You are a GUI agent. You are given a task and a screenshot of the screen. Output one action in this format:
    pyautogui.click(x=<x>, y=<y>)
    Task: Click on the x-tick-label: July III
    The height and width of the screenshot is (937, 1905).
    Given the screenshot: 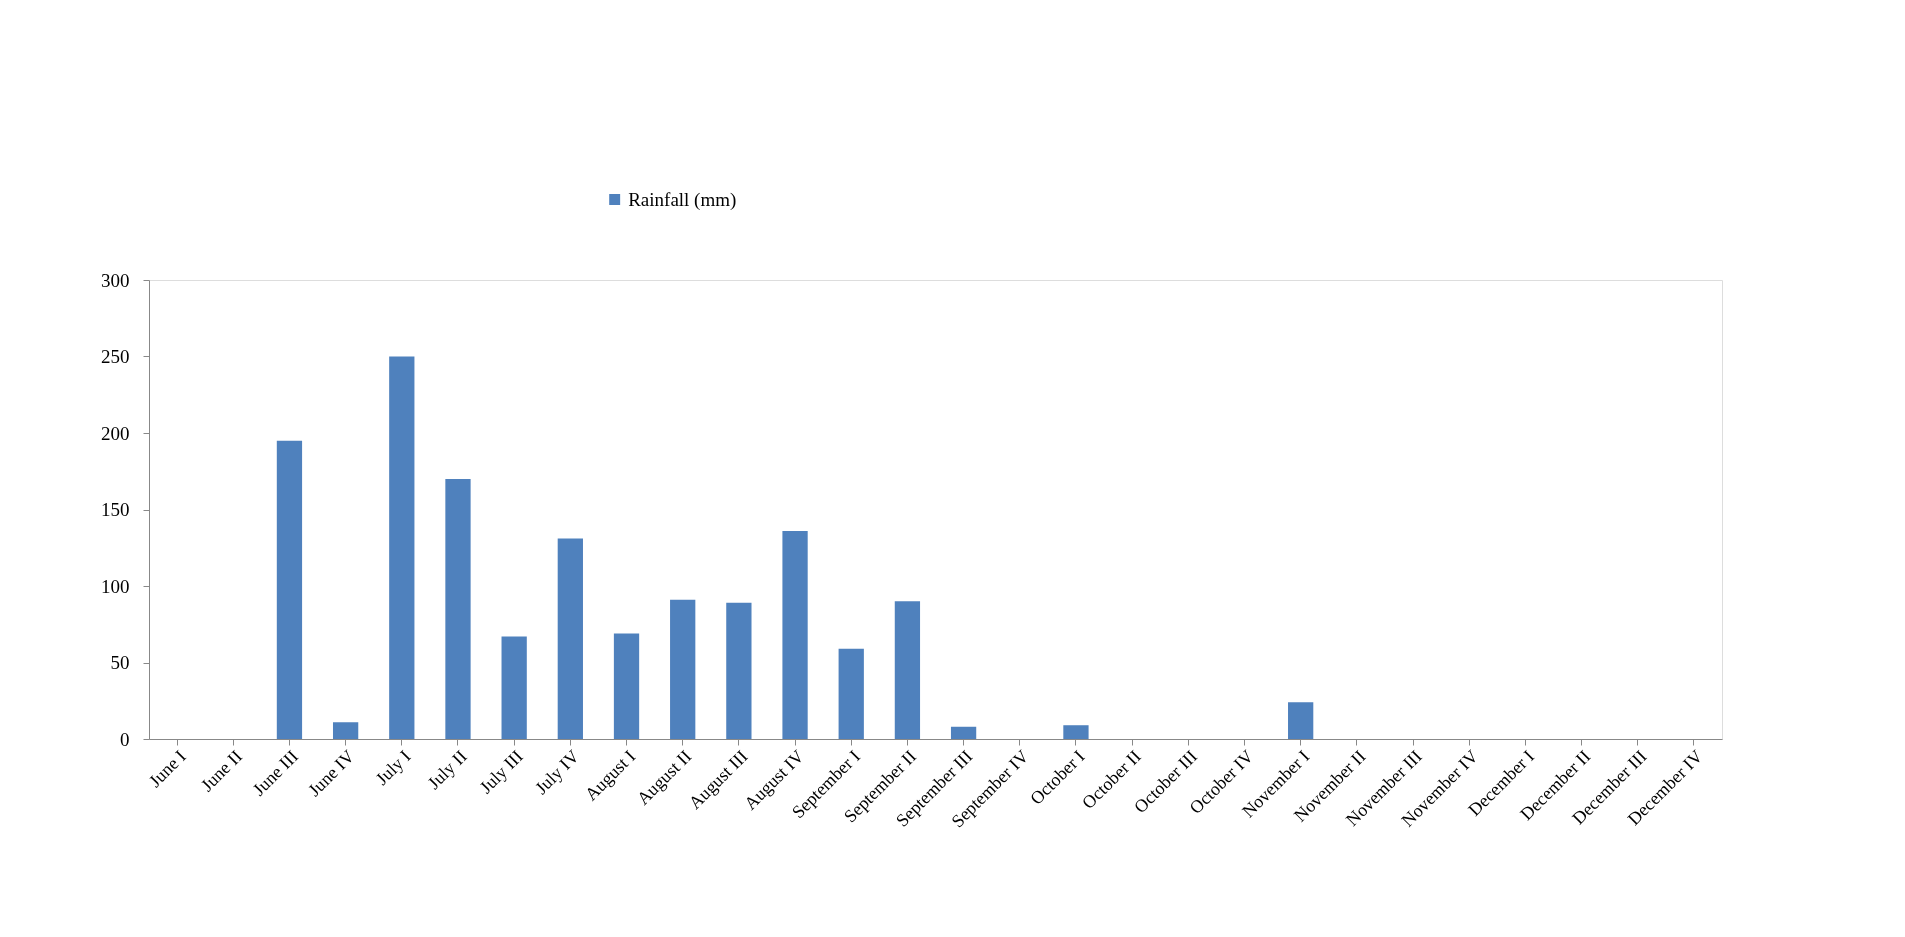 What is the action you would take?
    pyautogui.click(x=501, y=772)
    